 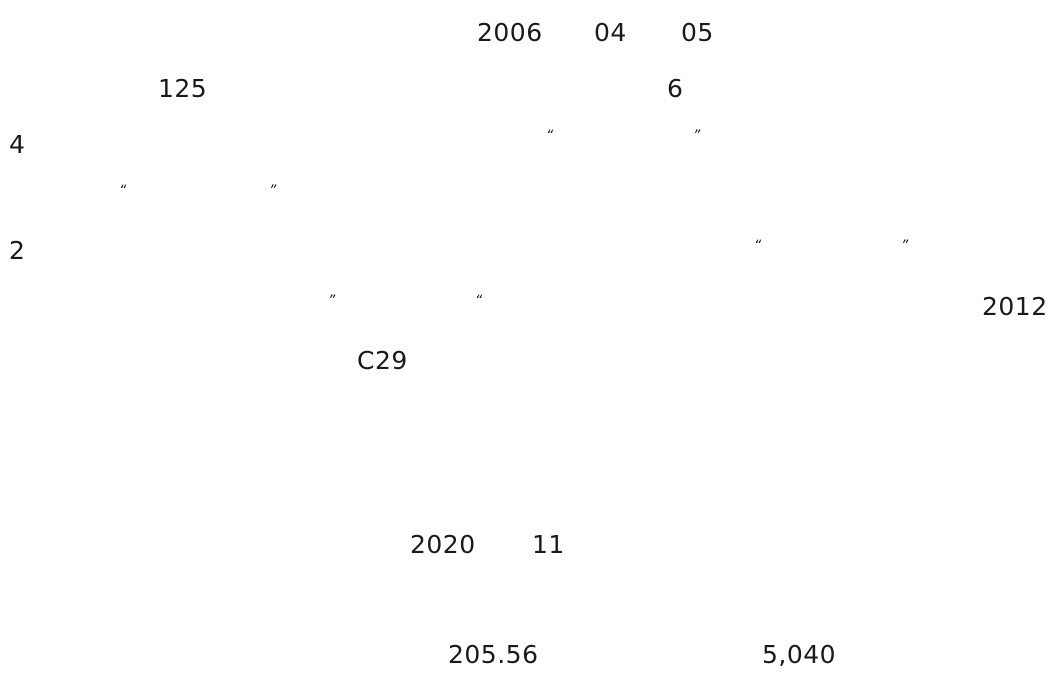 What do you see at coordinates (332, 301) in the screenshot?
I see `quote-mark: ”` at bounding box center [332, 301].